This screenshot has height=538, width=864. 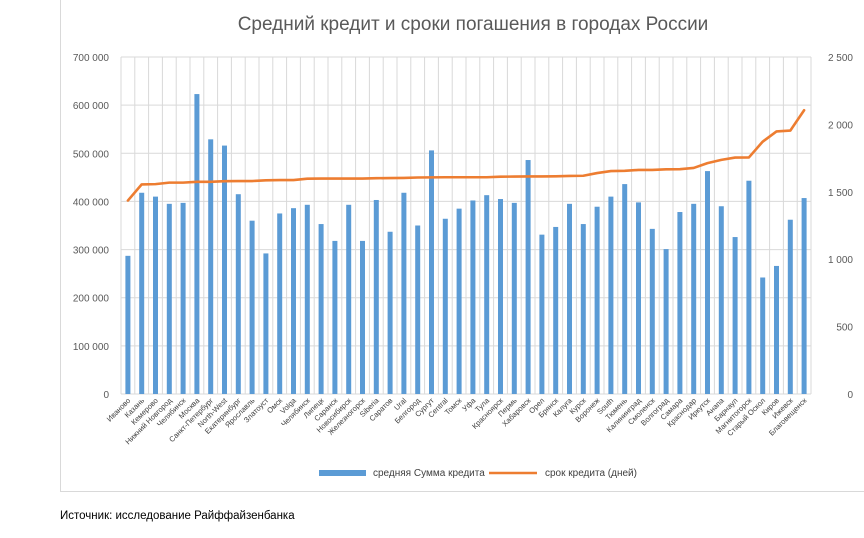 I want to click on y-right-tick-label: 500, so click(x=844, y=328).